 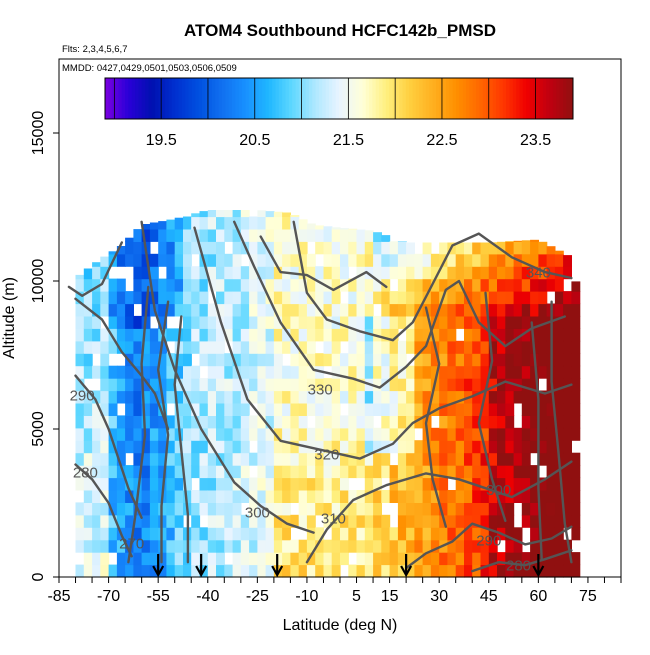 I want to click on dates-label: MMDD: 0427,0429,0501,0503,0506,0509, so click(x=149, y=68).